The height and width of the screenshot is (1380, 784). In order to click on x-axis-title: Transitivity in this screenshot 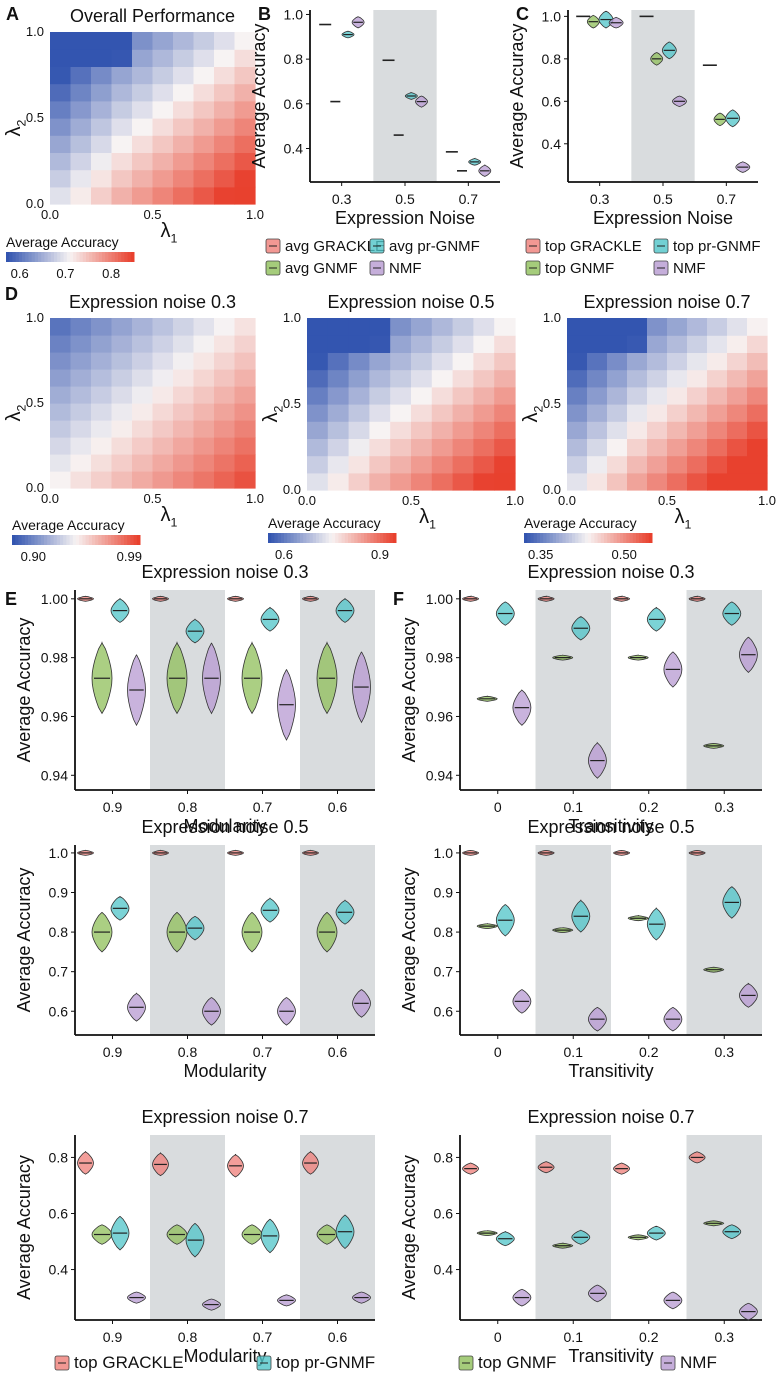, I will do `click(610, 1356)`.